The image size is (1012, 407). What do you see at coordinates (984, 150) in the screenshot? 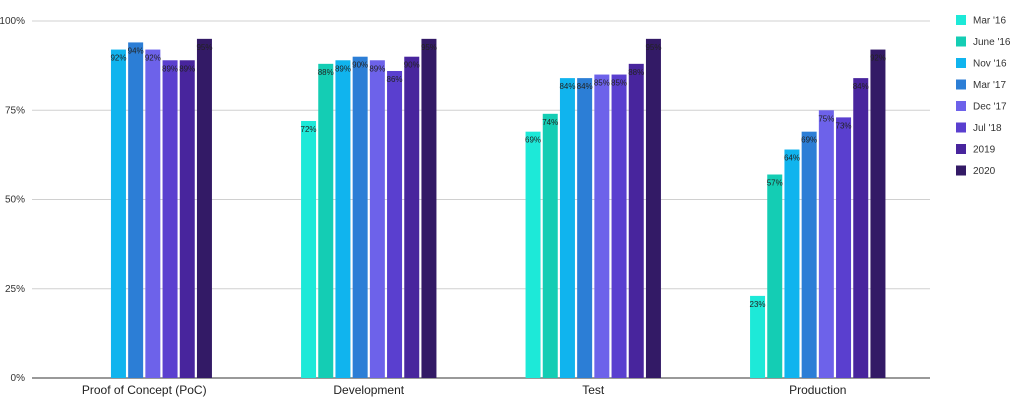
I see `legend-label: 2019` at bounding box center [984, 150].